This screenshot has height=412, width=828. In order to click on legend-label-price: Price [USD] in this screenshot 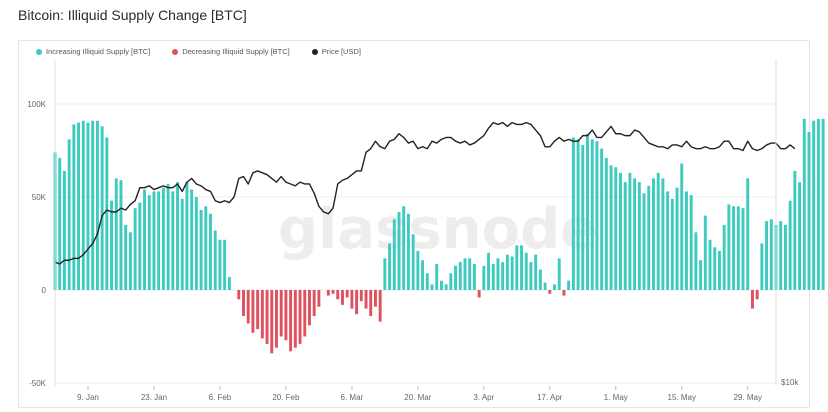, I will do `click(341, 51)`.